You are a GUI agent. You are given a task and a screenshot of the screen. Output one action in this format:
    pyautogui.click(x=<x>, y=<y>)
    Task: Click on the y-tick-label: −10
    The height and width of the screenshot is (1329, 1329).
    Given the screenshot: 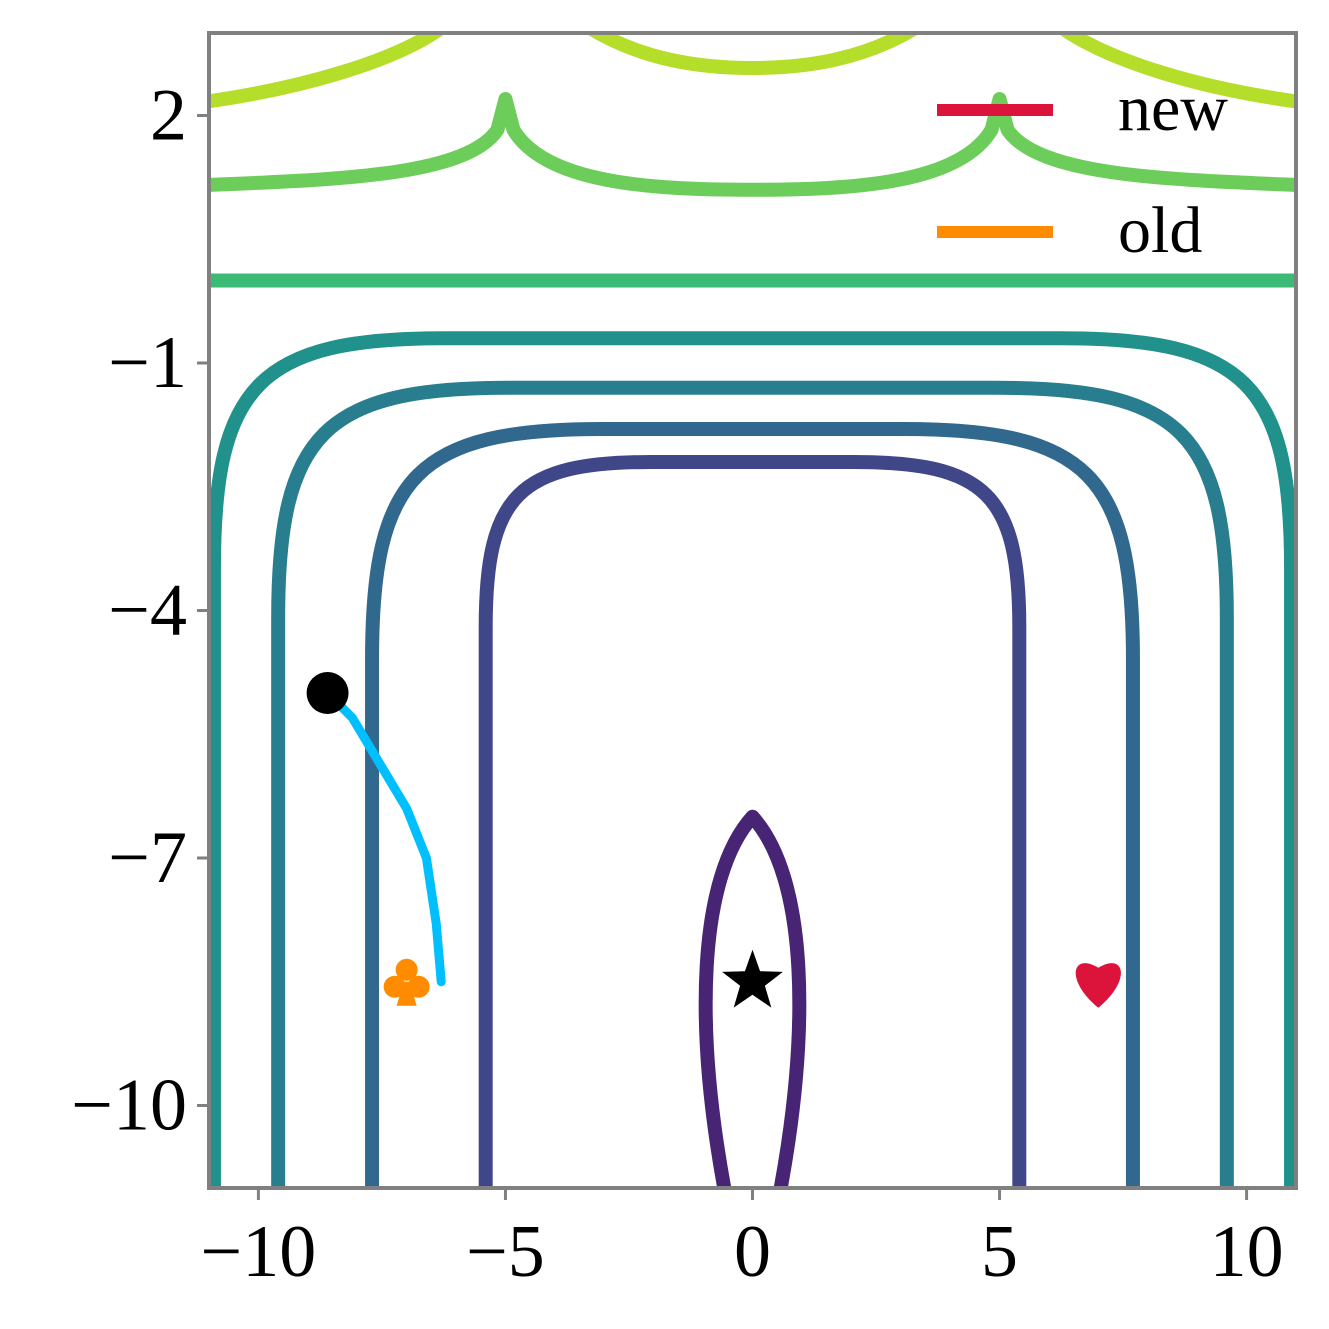 What is the action you would take?
    pyautogui.click(x=129, y=1106)
    